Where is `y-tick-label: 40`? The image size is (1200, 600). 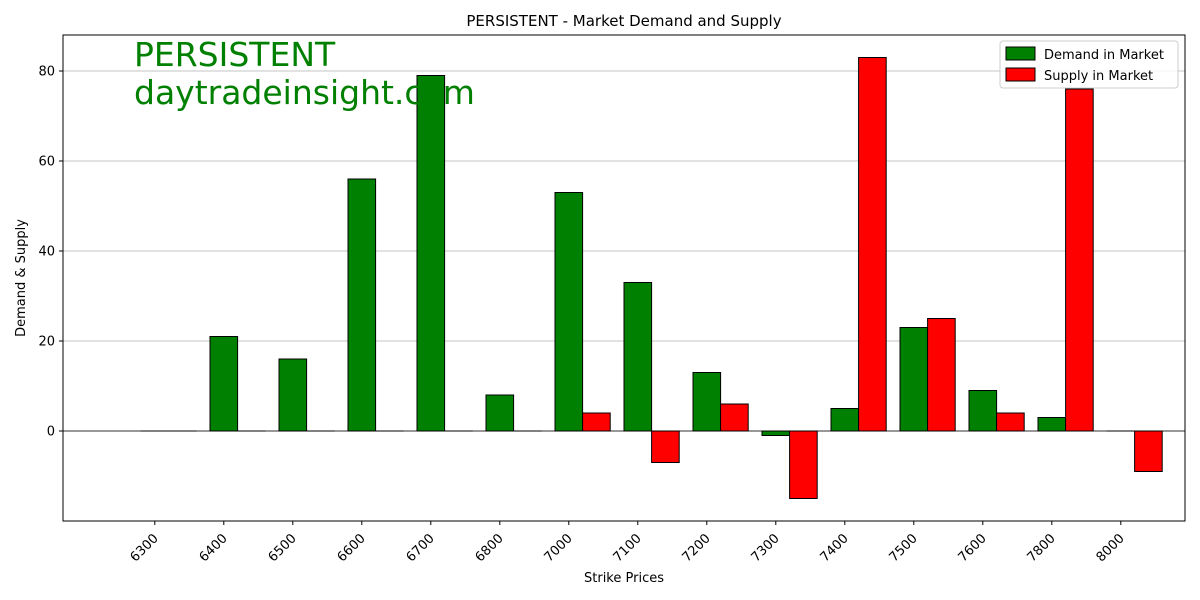
y-tick-label: 40 is located at coordinates (46, 252).